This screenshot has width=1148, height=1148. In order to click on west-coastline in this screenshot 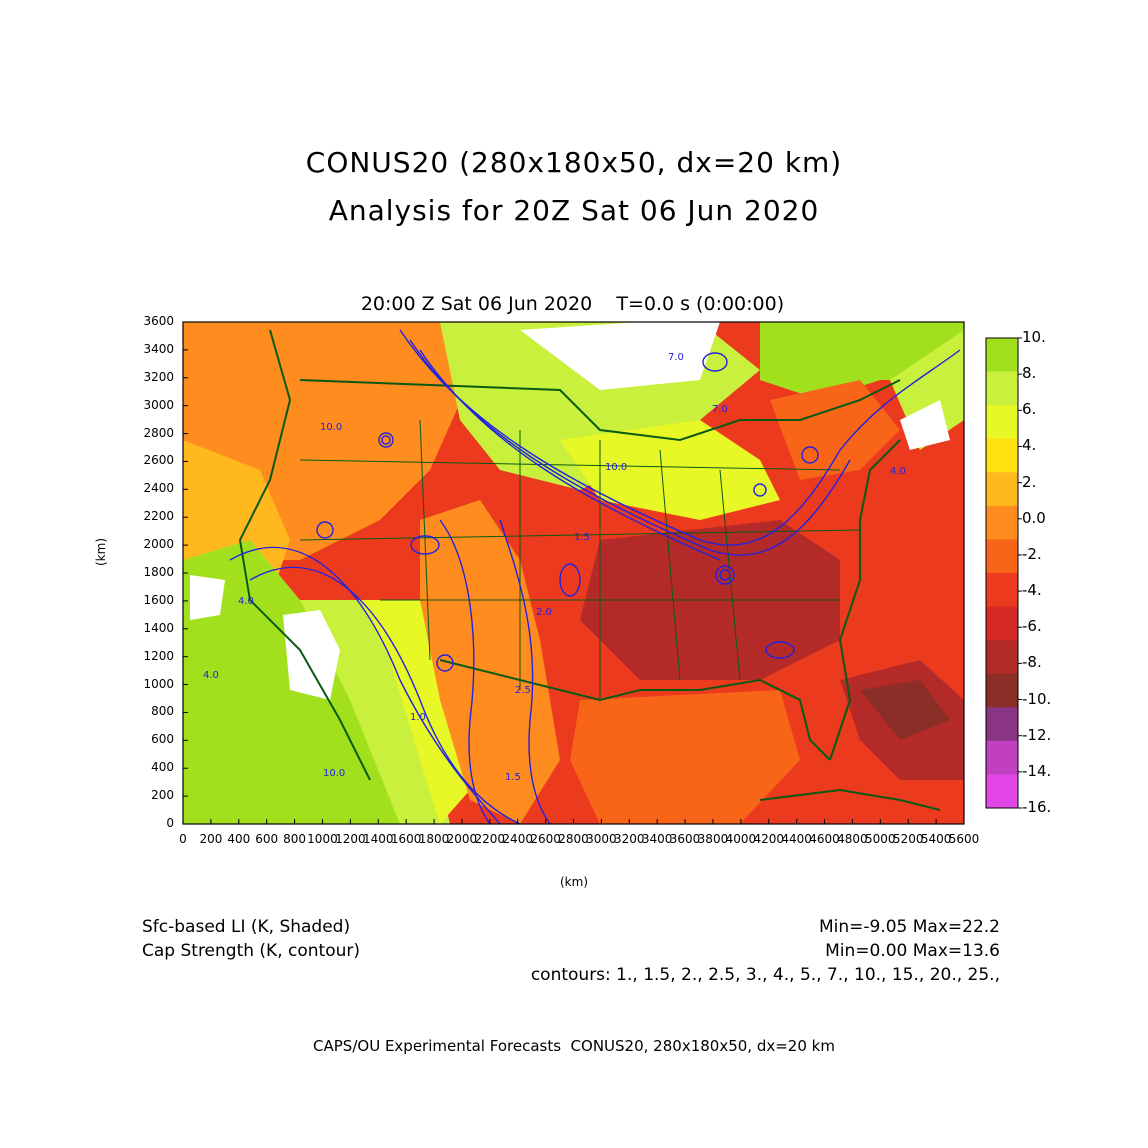, I will do `click(304, 555)`.